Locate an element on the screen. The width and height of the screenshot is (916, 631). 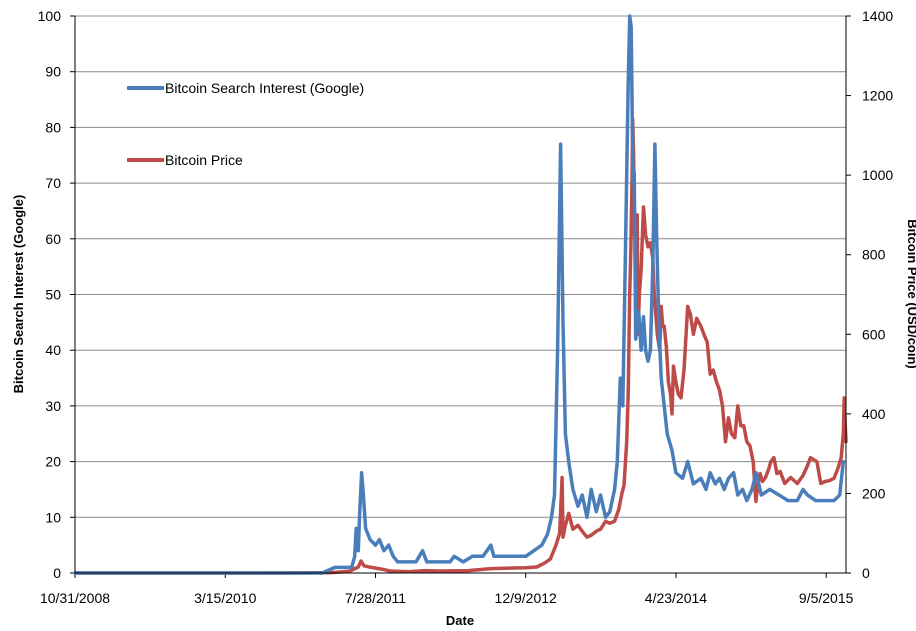
left-tick-label: 50 is located at coordinates (53, 295).